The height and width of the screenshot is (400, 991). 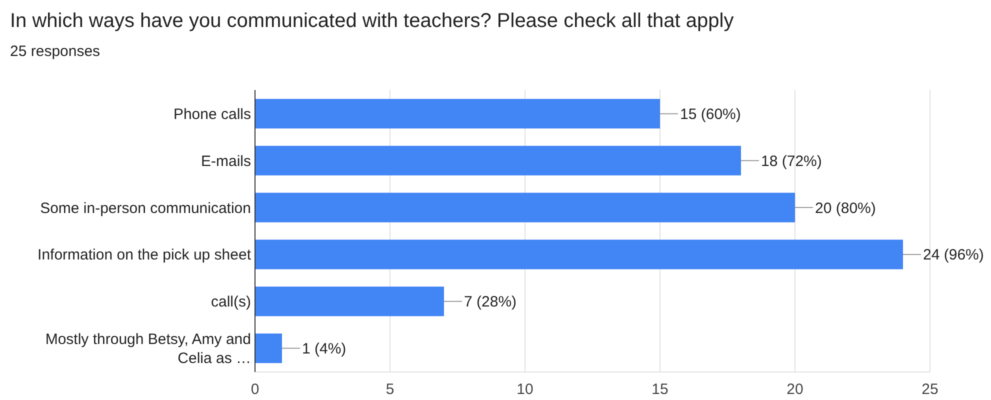 I want to click on y-tick-label: Information on the pick up sheet, so click(x=145, y=255).